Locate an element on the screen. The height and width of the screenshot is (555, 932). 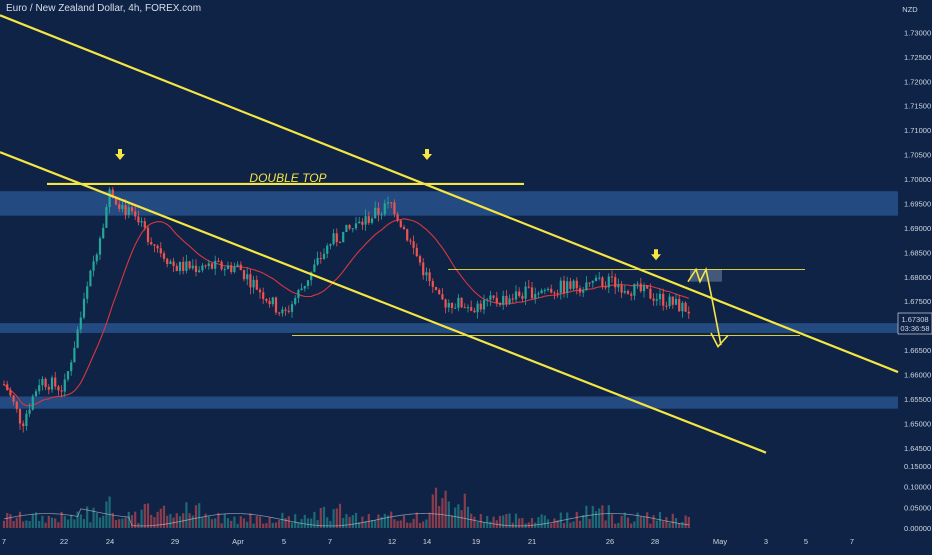
price-tick-label: 1.68500 is located at coordinates (917, 252).